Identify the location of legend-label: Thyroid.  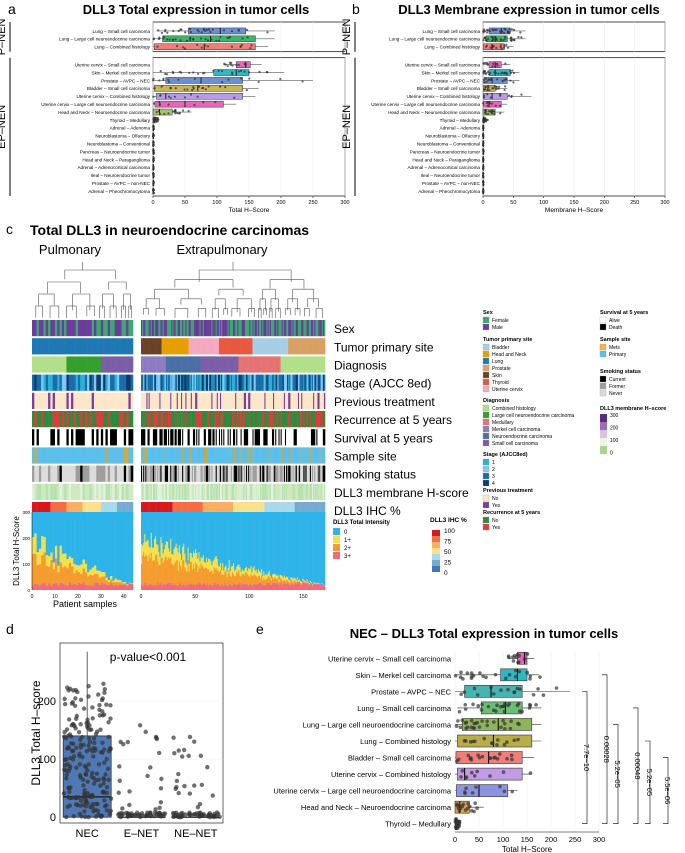
(500, 383).